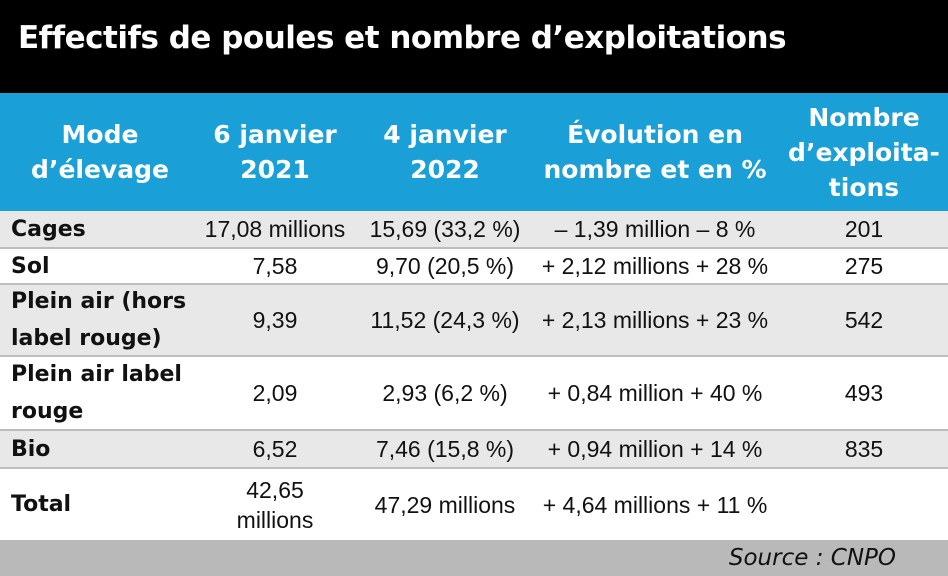 Image resolution: width=948 pixels, height=576 pixels. I want to click on cell-2022: 9,70 (20,5 %), so click(445, 266).